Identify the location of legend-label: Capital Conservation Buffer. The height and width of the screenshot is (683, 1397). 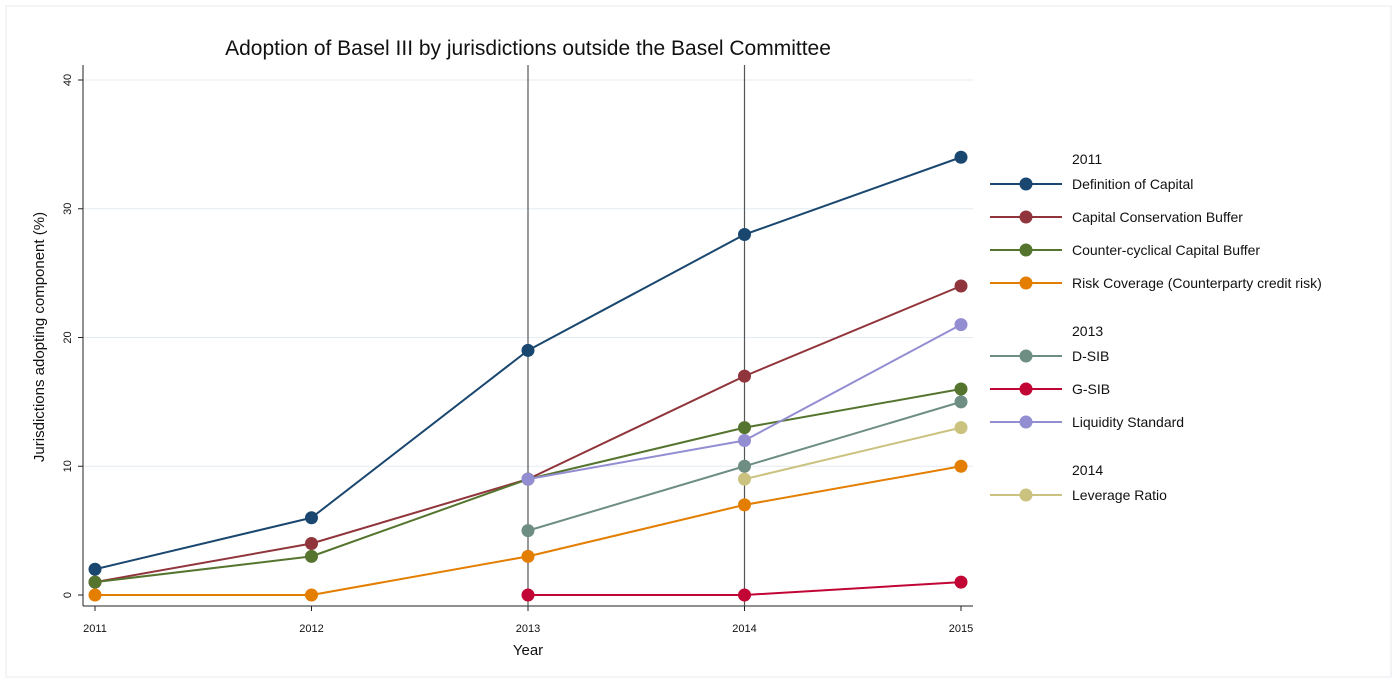
(1157, 217).